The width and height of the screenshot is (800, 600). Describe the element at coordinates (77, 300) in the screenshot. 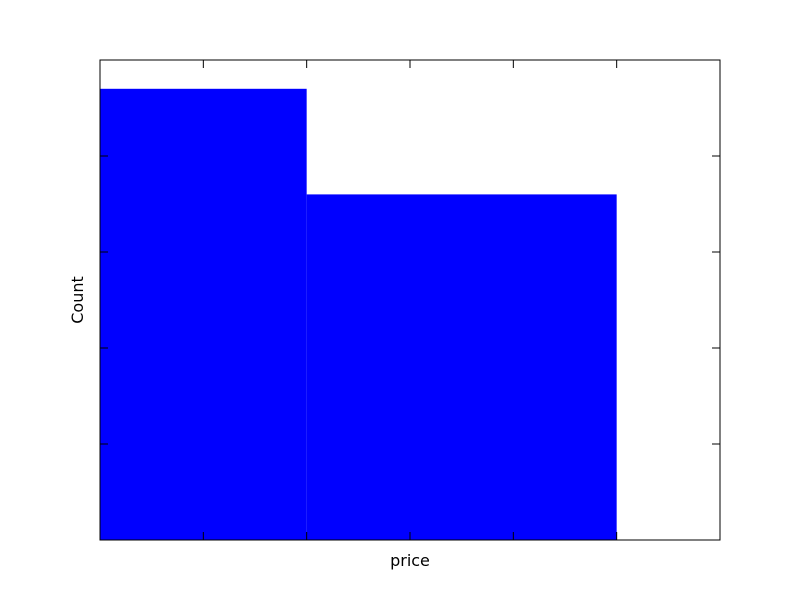

I see `y-axis-label: Count` at that location.